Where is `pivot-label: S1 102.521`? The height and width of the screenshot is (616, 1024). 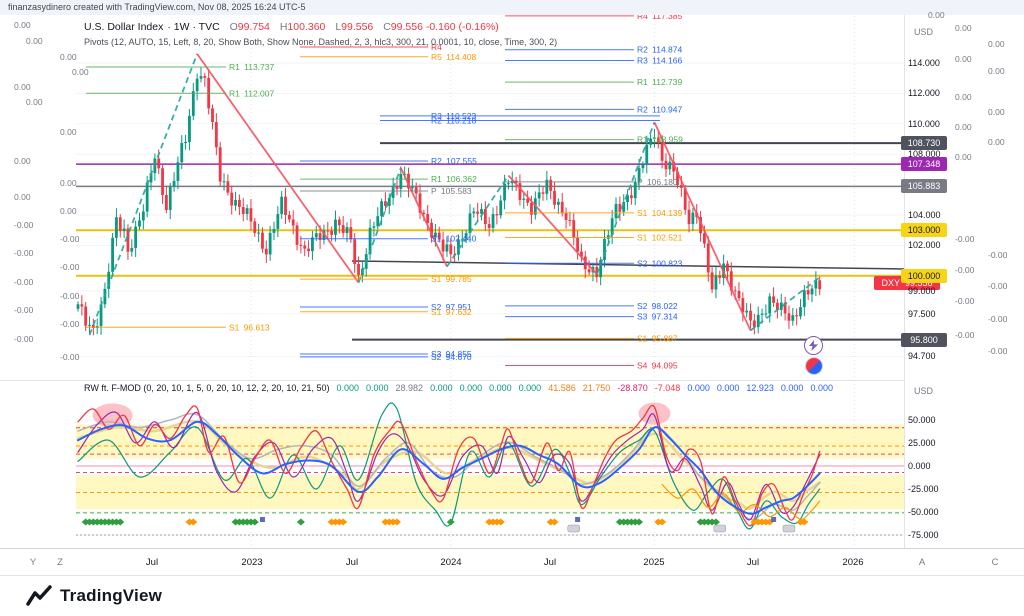 pivot-label: S1 102.521 is located at coordinates (660, 237).